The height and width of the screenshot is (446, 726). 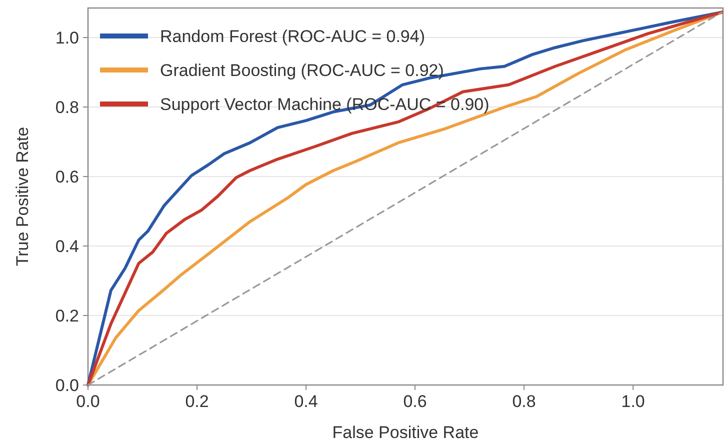 I want to click on x-axis-title: False Positive Rate, so click(x=405, y=432).